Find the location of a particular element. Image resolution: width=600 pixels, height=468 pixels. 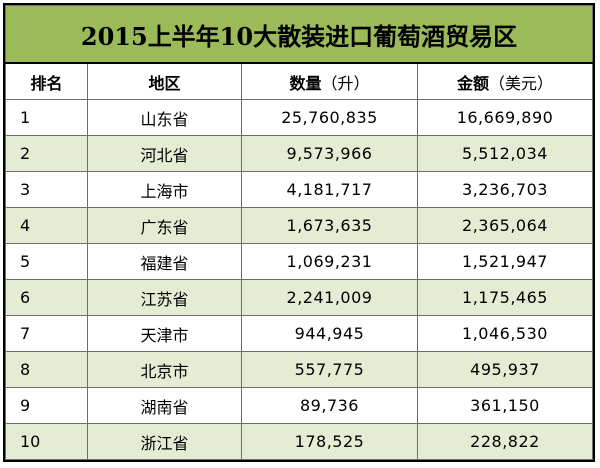

rank-cell: 6 is located at coordinates (46, 297).